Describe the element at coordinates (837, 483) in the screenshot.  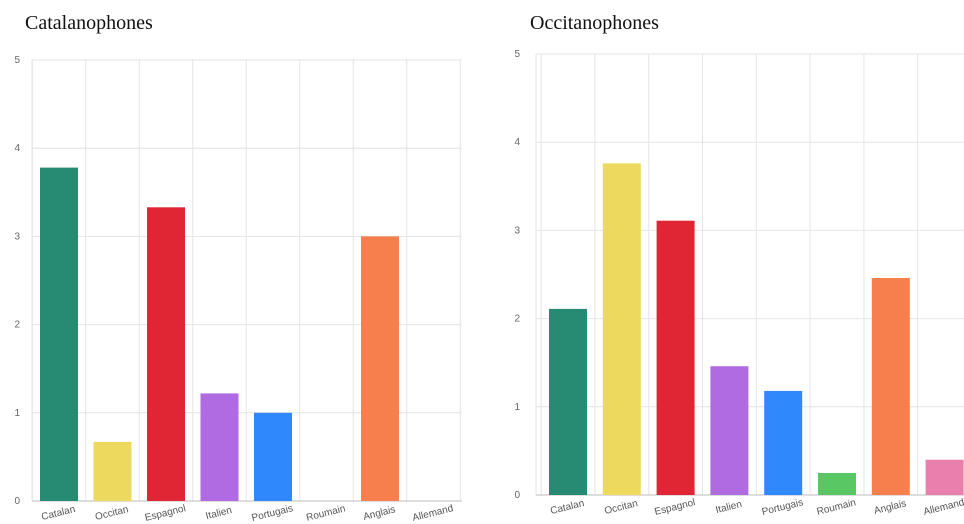
I see `bar-roumain` at that location.